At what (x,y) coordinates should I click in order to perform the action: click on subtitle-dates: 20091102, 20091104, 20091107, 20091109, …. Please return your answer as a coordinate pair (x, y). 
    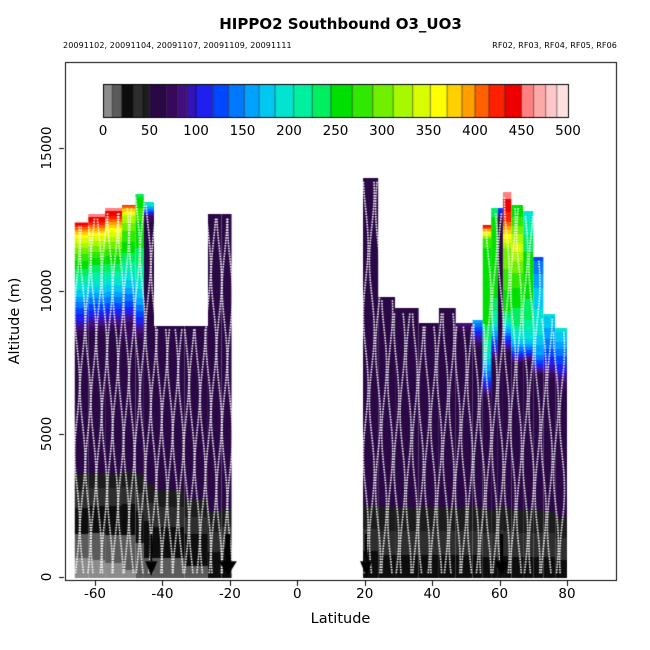
    Looking at the image, I should click on (177, 45).